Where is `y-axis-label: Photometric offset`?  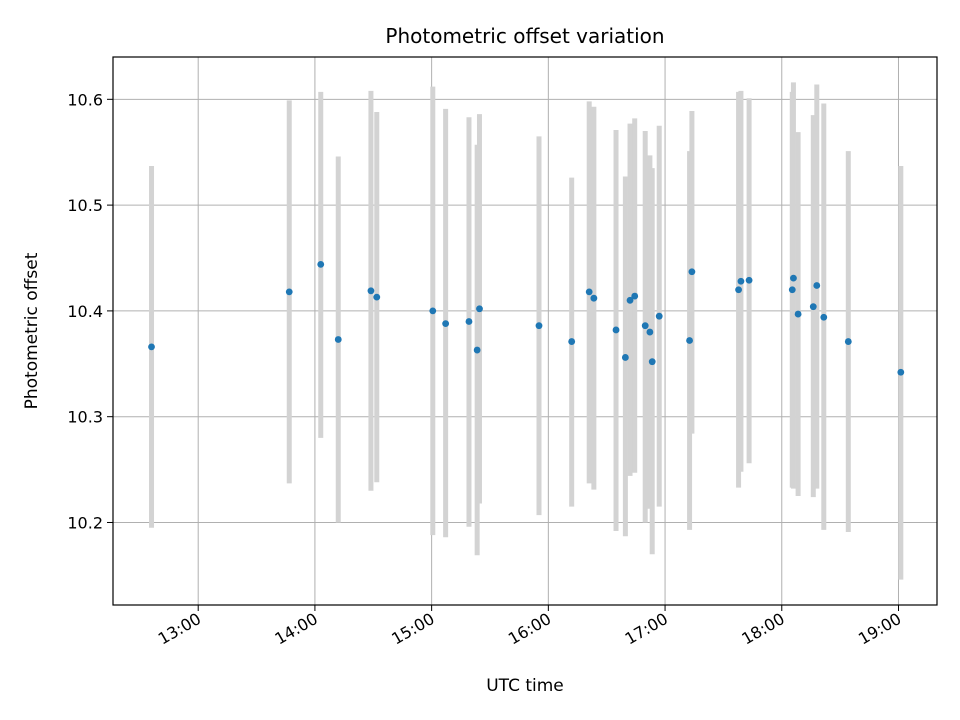 y-axis-label: Photometric offset is located at coordinates (32, 330).